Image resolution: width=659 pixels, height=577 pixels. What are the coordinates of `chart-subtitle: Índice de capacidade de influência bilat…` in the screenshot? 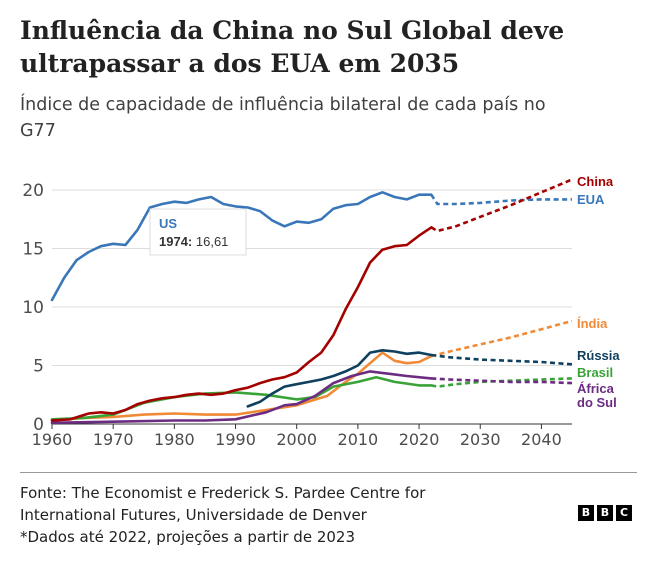 It's located at (330, 118).